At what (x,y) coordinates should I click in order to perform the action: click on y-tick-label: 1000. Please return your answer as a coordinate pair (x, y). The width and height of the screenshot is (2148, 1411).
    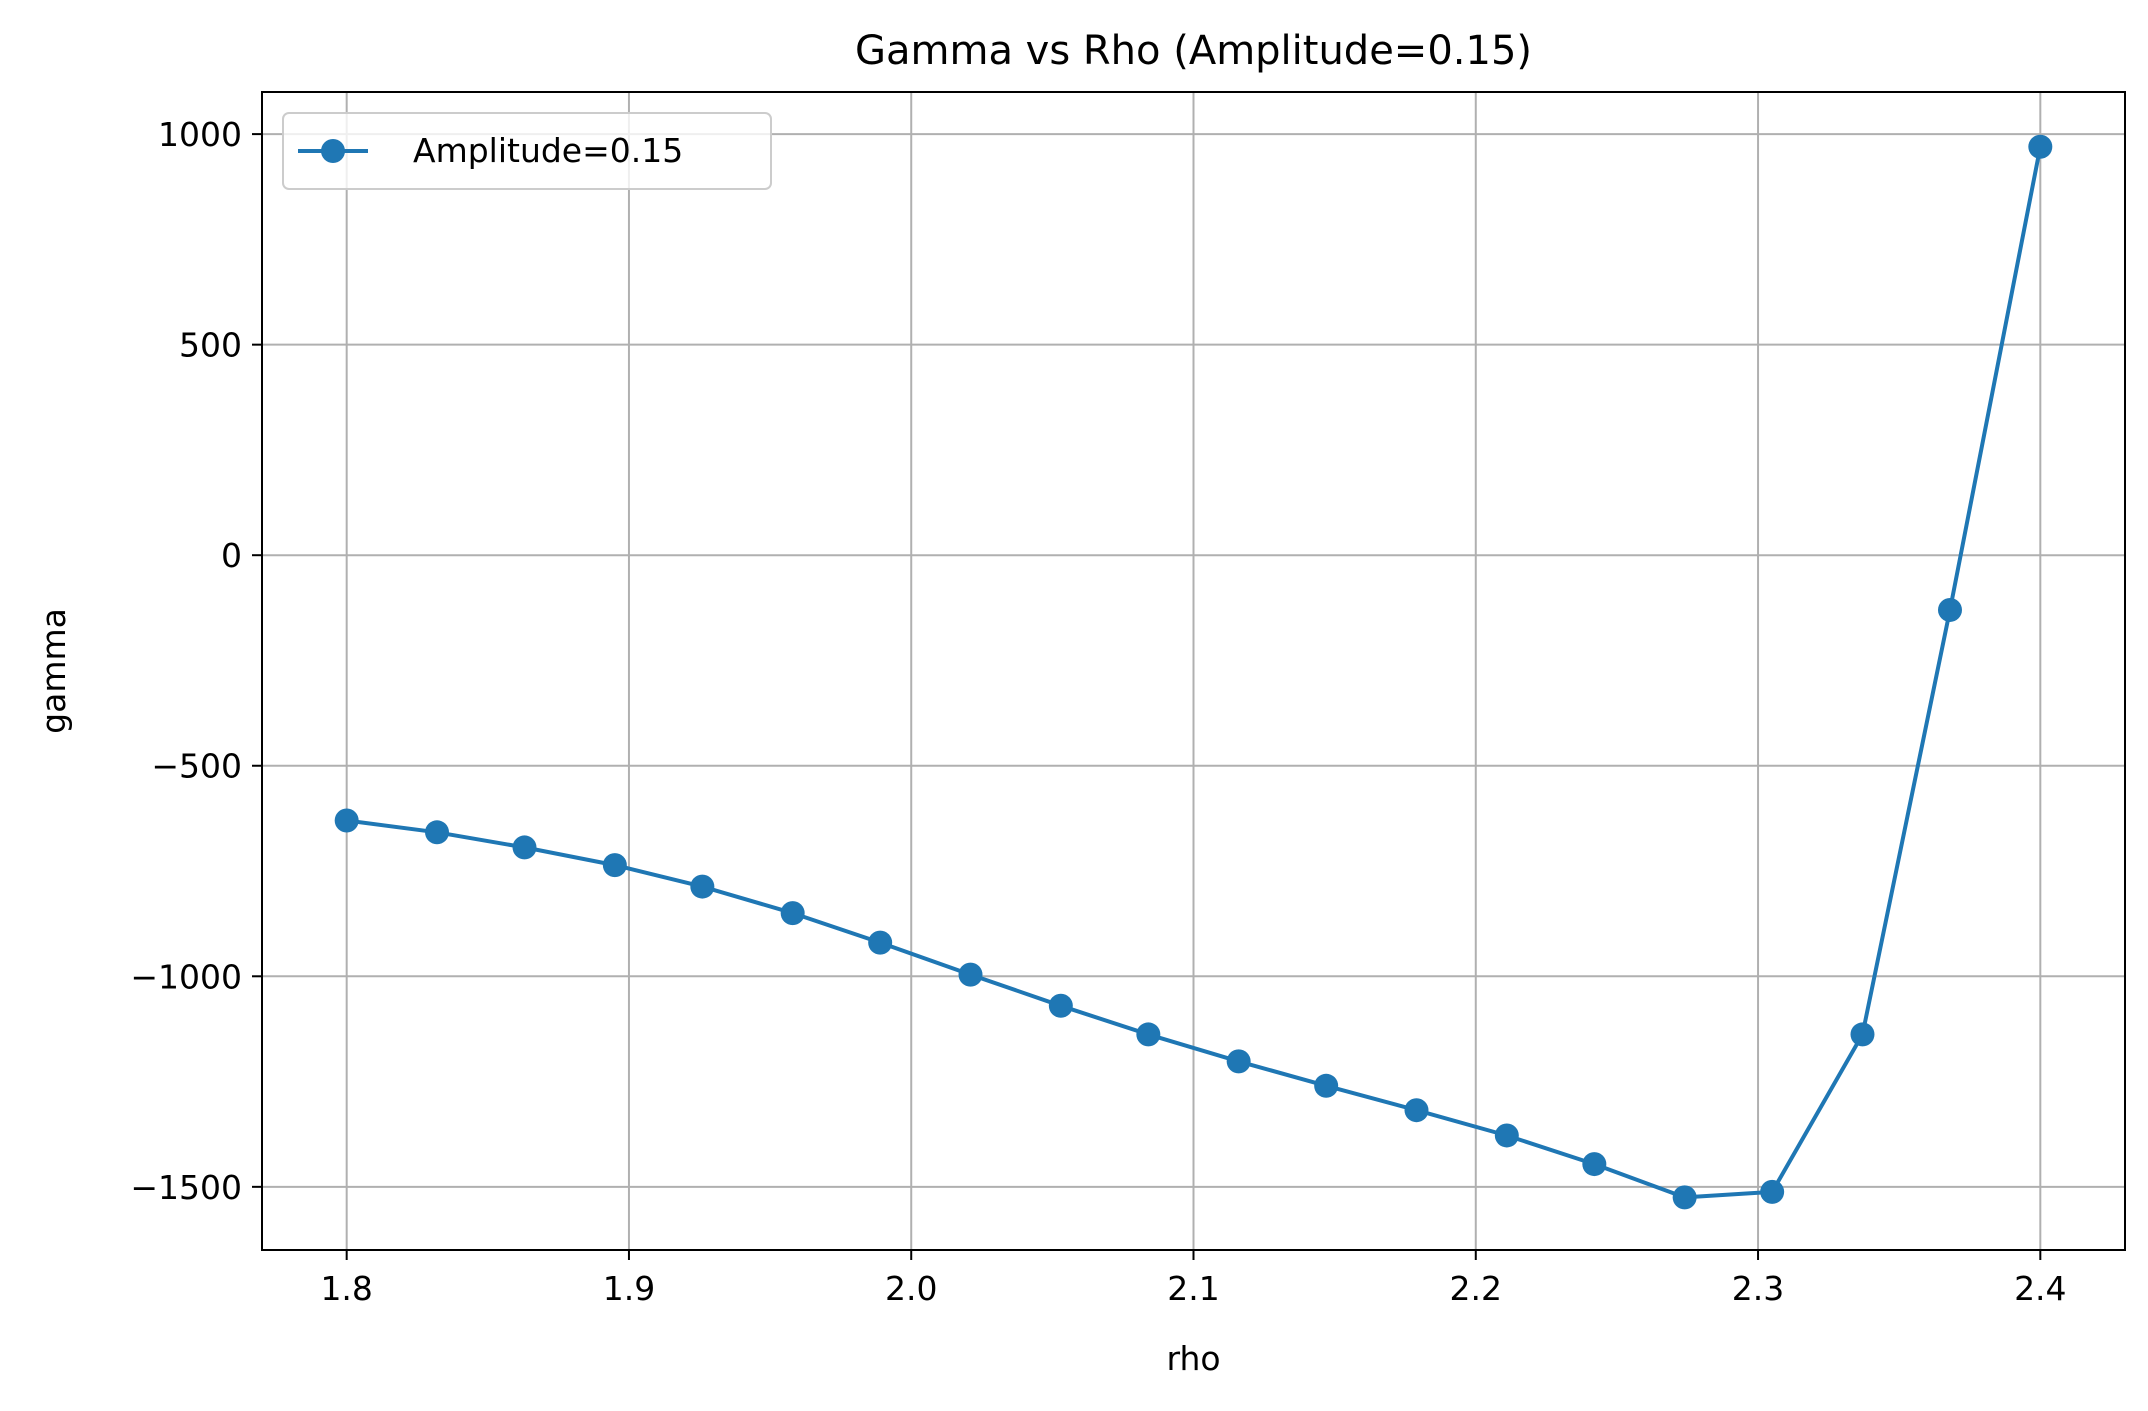
    Looking at the image, I should click on (200, 134).